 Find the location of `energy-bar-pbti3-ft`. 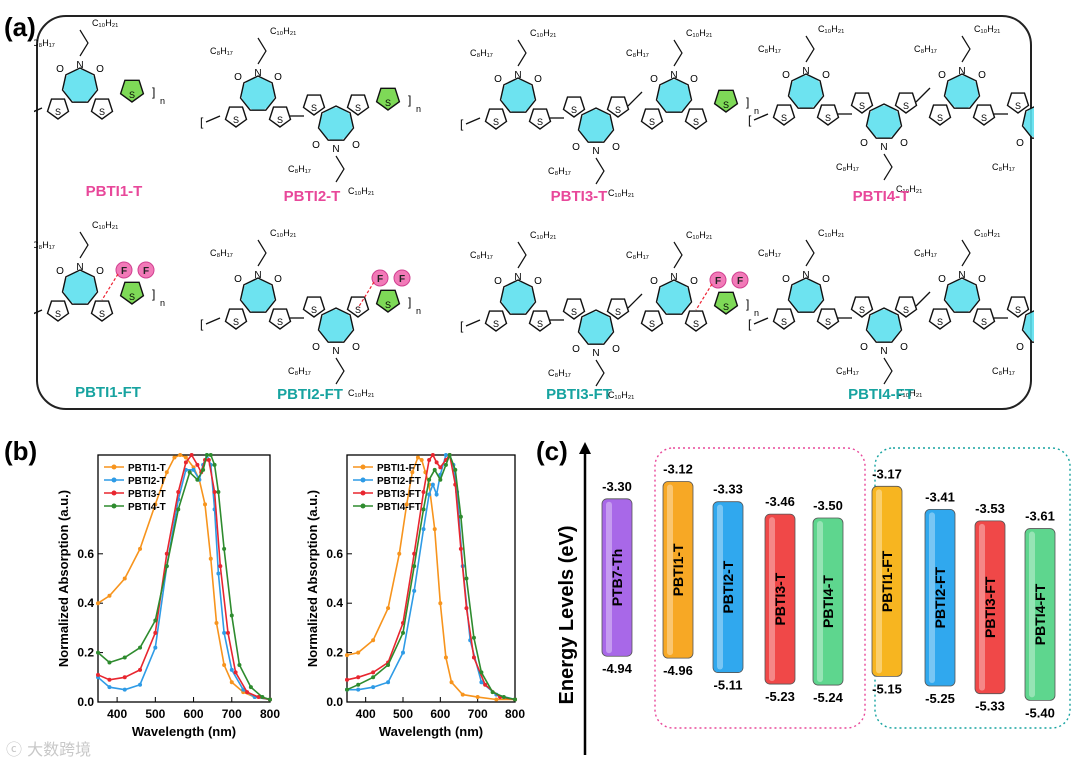

energy-bar-pbti3-ft is located at coordinates (990, 607).